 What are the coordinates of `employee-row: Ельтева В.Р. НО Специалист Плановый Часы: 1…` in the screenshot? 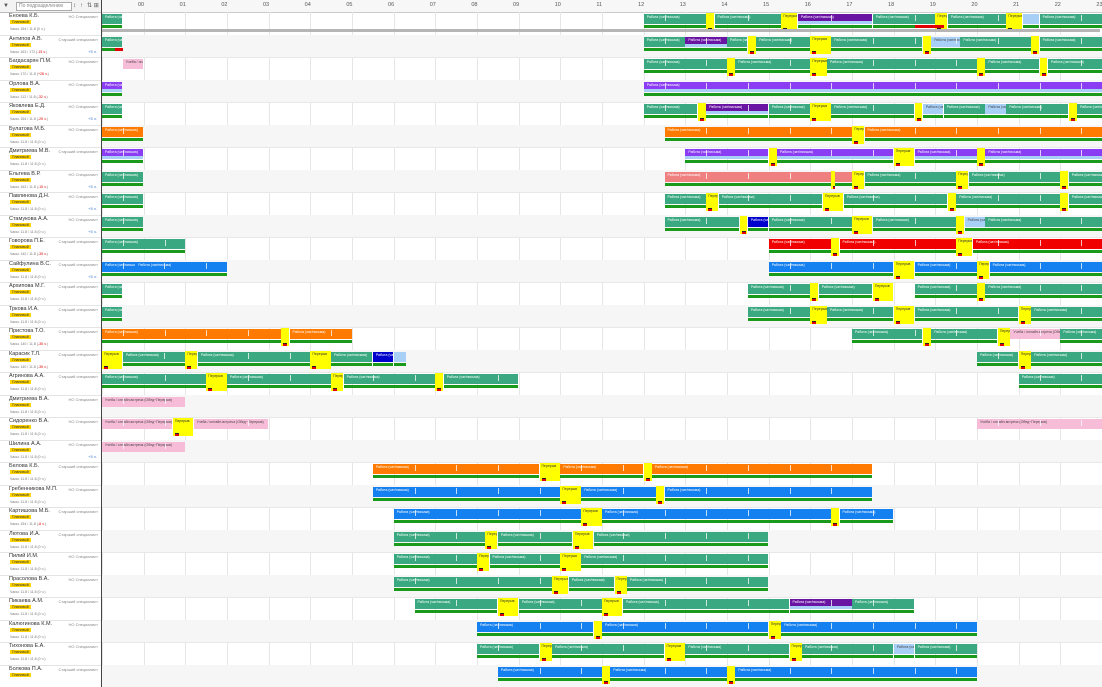 It's located at (50, 181).